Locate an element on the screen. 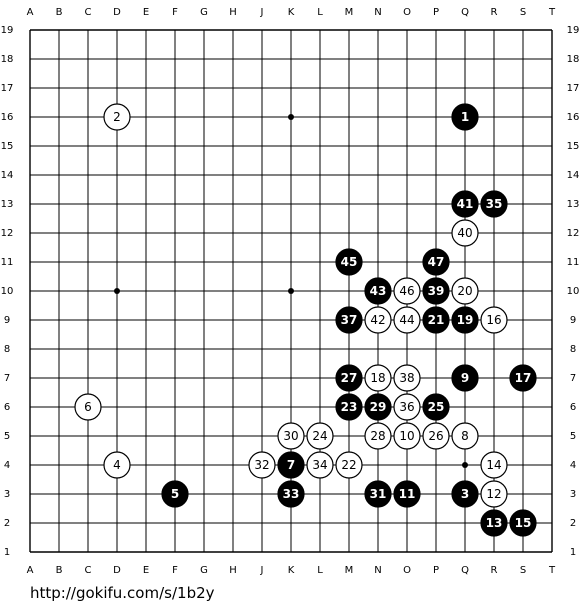 The height and width of the screenshot is (610, 580). white-stone: 38 is located at coordinates (407, 378).